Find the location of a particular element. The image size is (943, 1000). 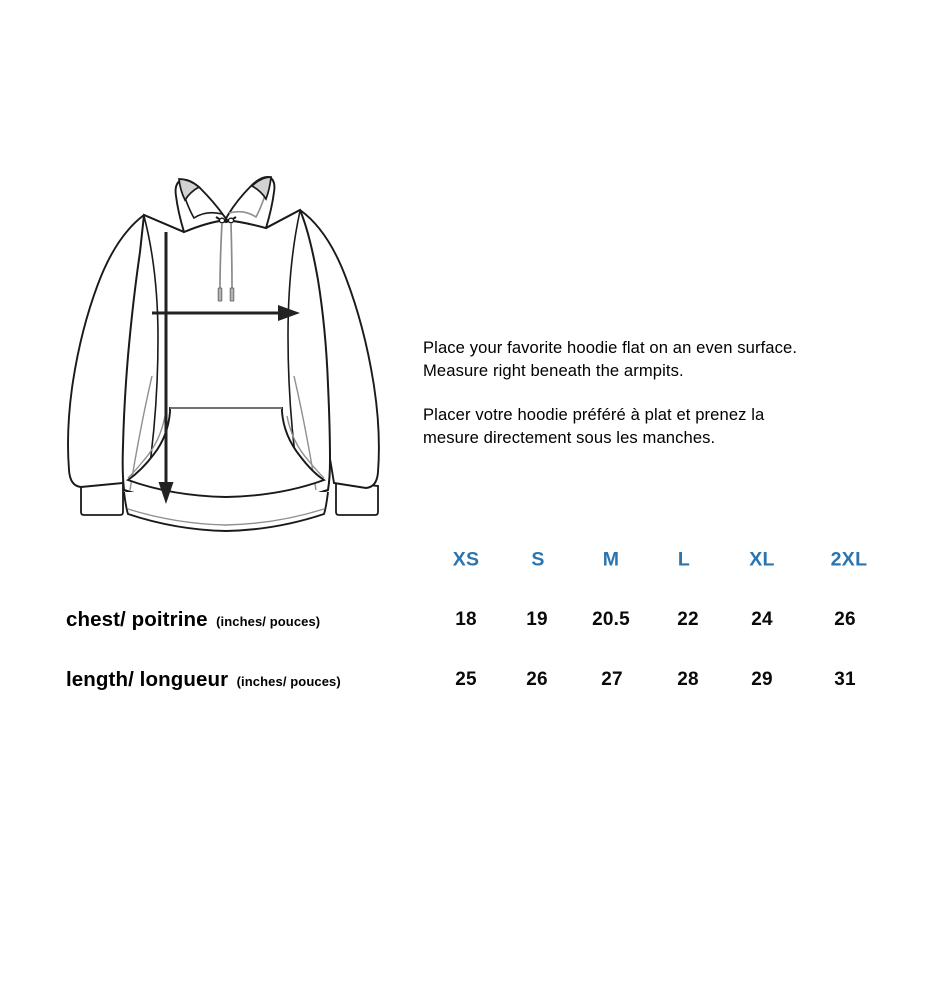

pocket-right-inner-line is located at coordinates (305, 447).